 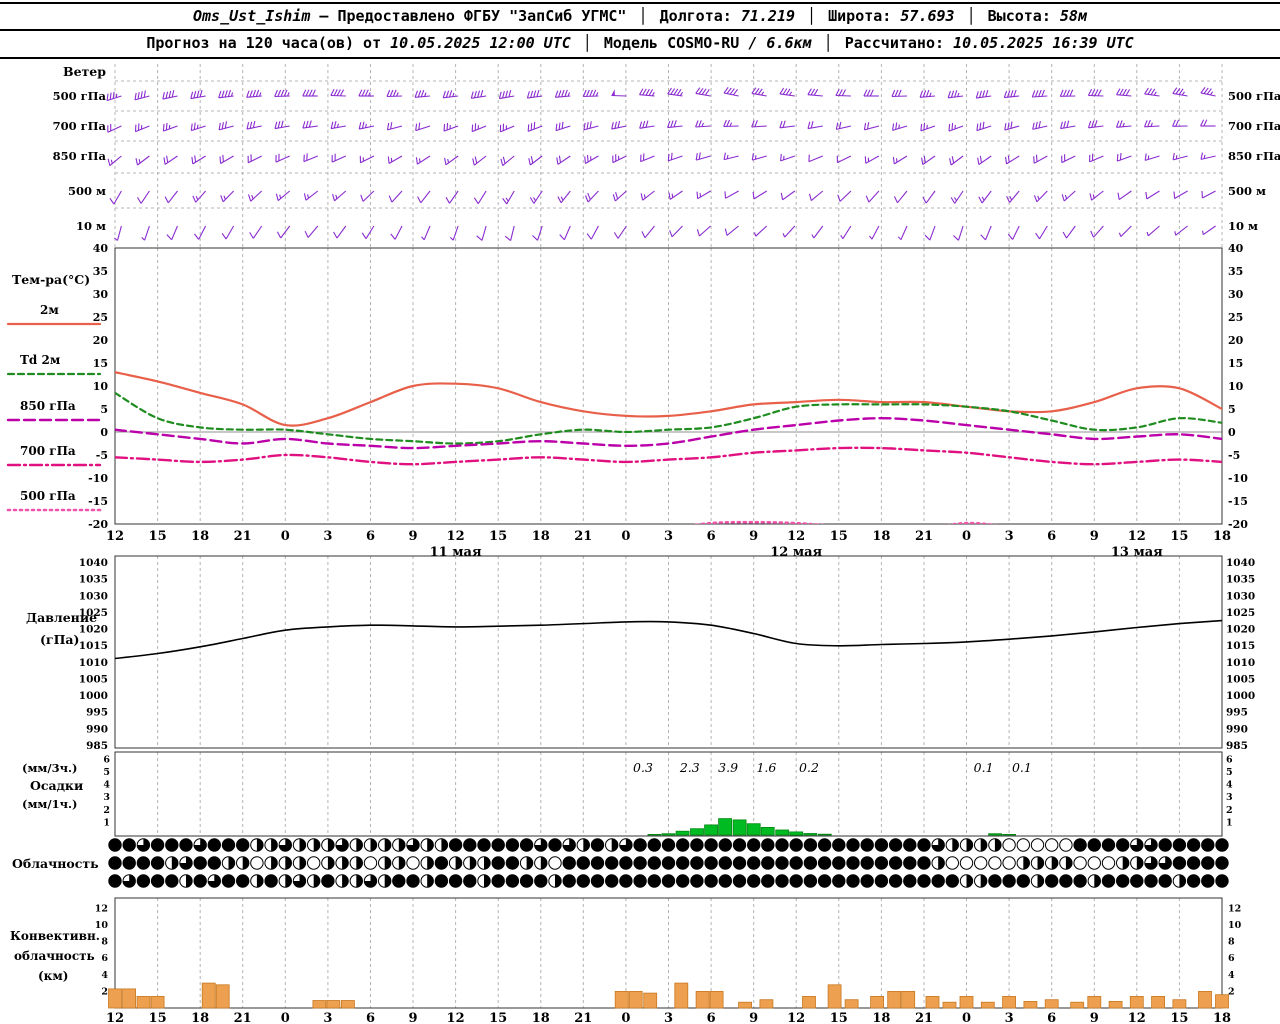 What do you see at coordinates (643, 767) in the screenshot?
I see `precip-amount-label: 0.3` at bounding box center [643, 767].